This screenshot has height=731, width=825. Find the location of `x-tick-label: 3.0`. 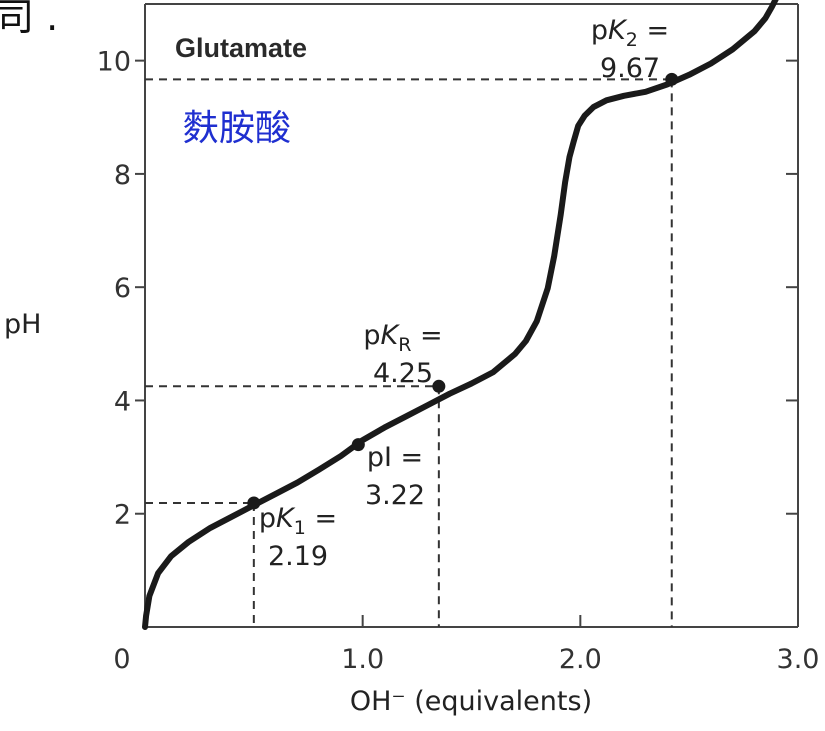

x-tick-label: 3.0 is located at coordinates (798, 659).